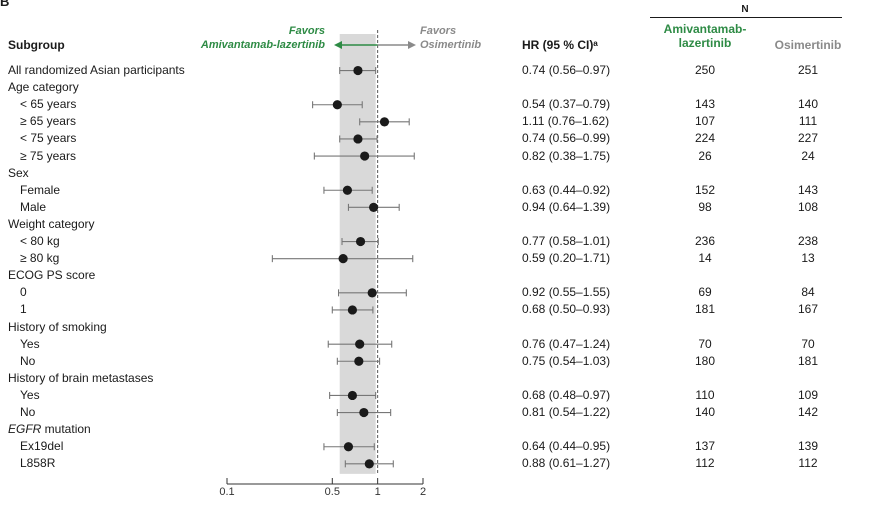 The height and width of the screenshot is (508, 880). Describe the element at coordinates (705, 241) in the screenshot. I see `n-amivantamab-value: 236` at that location.